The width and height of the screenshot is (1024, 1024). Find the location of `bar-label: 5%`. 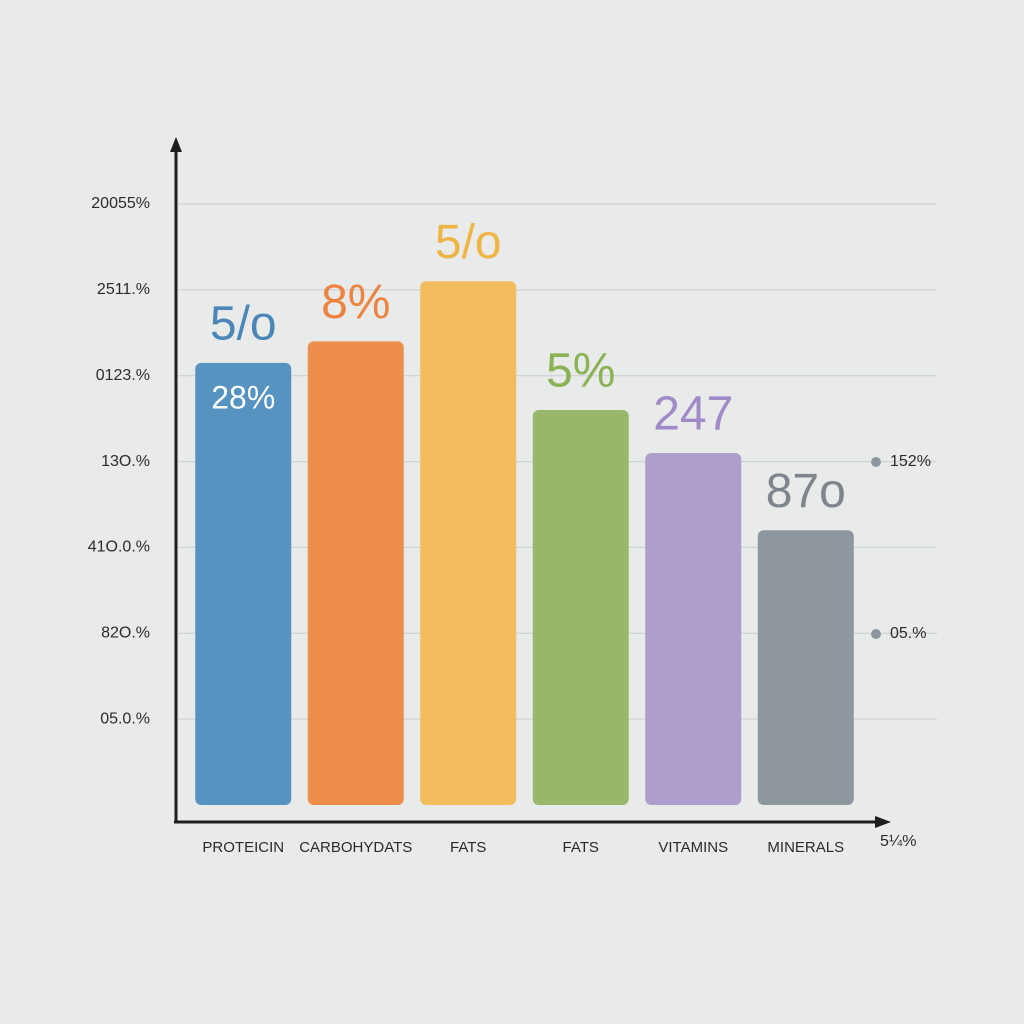

bar-label: 5% is located at coordinates (580, 371).